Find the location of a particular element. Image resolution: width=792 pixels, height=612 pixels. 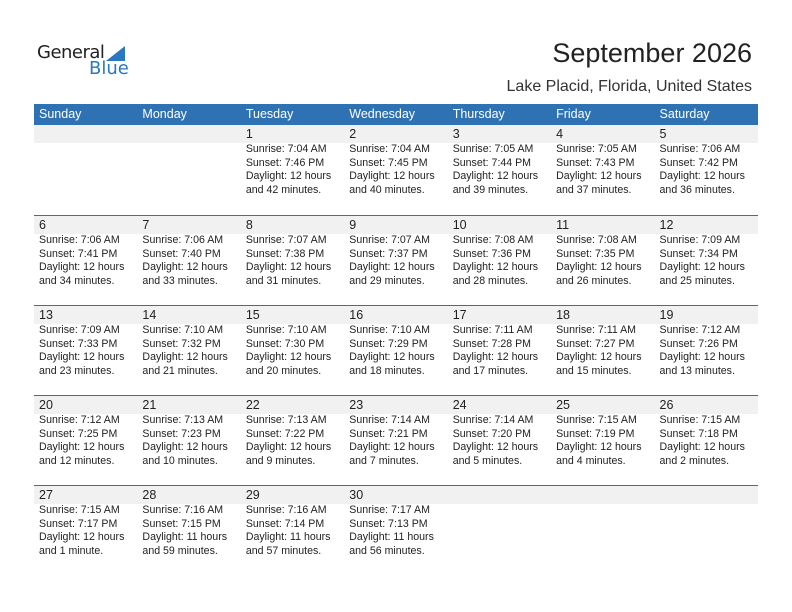

sunset-text: Sunset: 7:36 PM is located at coordinates (492, 253).